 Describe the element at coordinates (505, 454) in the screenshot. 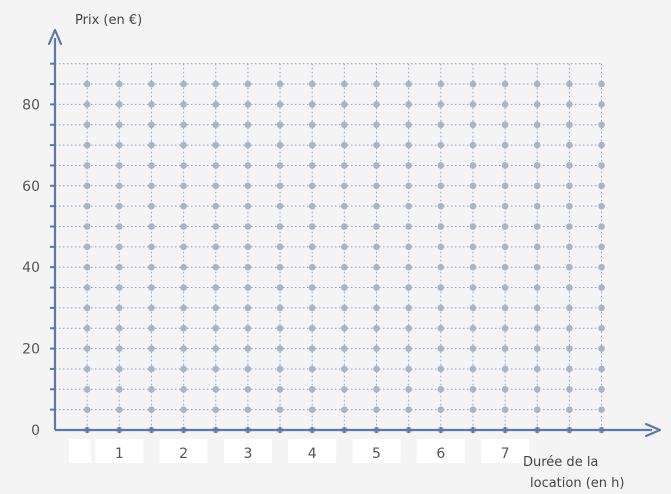

I see `x-tick-label: 7` at that location.